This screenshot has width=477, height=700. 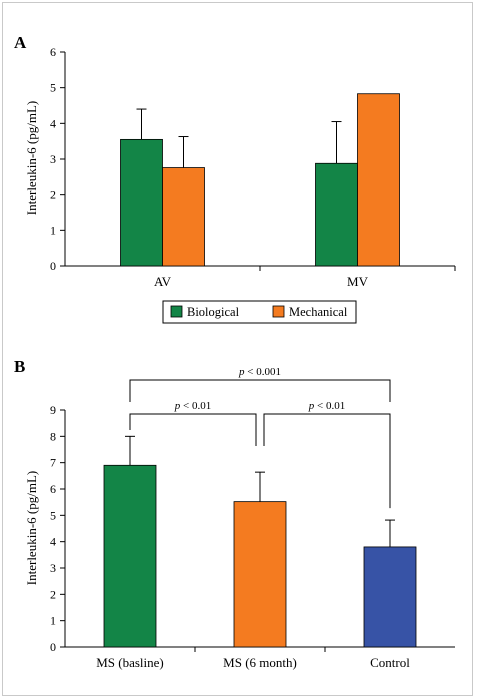 What do you see at coordinates (53, 621) in the screenshot?
I see `panel-b-ytick-label: 1` at bounding box center [53, 621].